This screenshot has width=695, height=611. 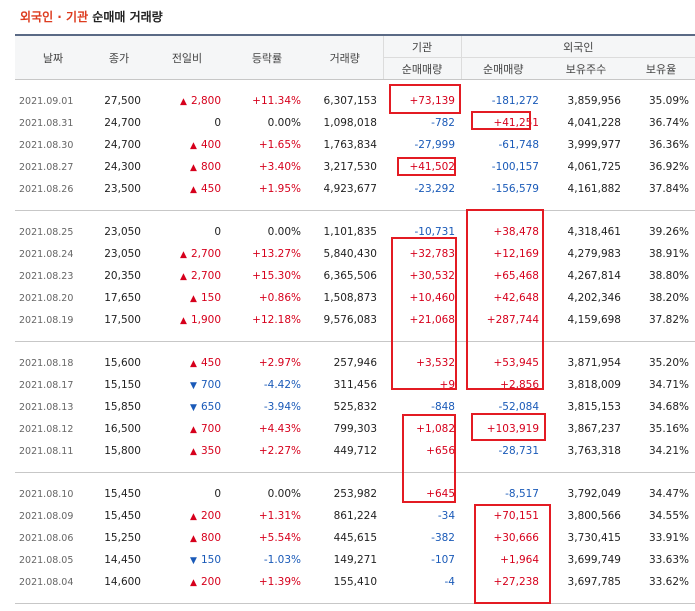 What do you see at coordinates (46, 101) in the screenshot?
I see `date-cell: 2021.09.01` at bounding box center [46, 101].